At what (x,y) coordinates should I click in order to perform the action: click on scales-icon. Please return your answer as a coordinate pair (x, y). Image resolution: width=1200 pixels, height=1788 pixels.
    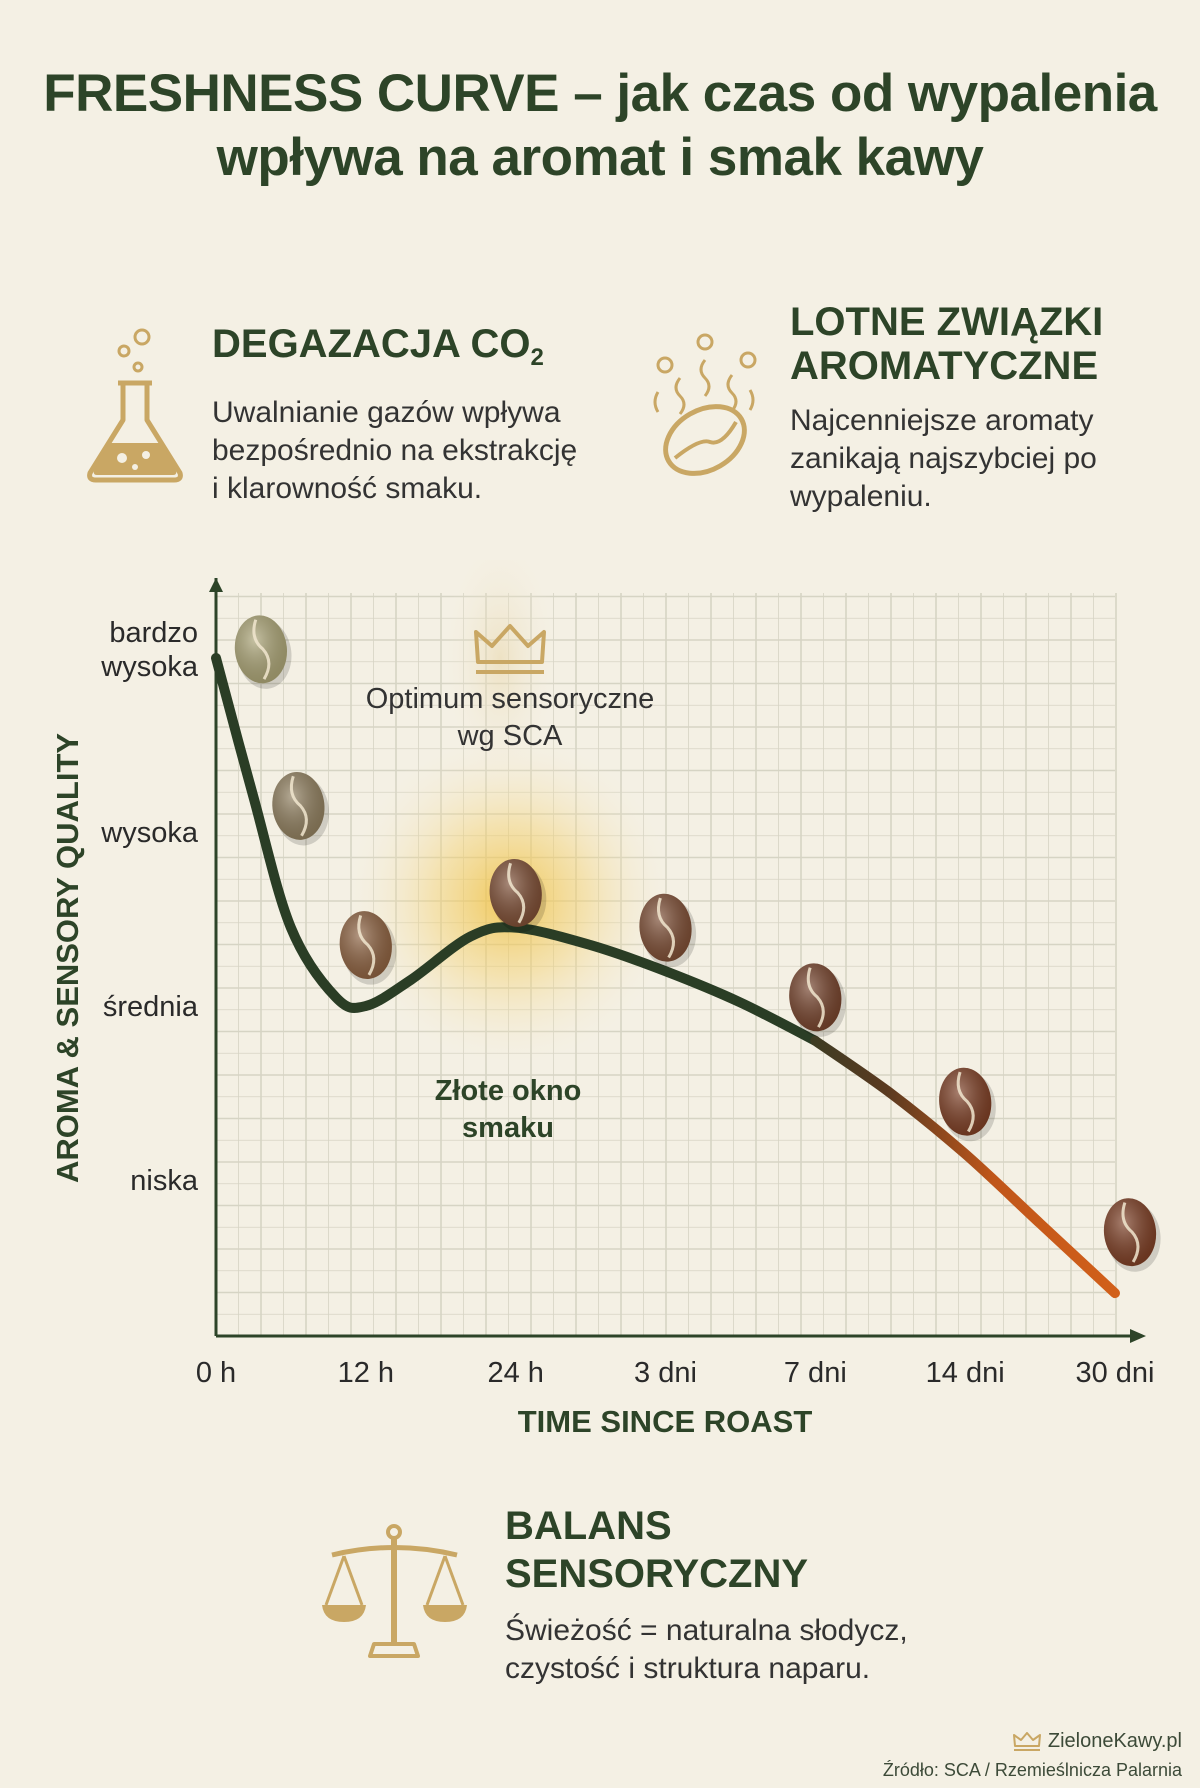
    Looking at the image, I should click on (394, 1591).